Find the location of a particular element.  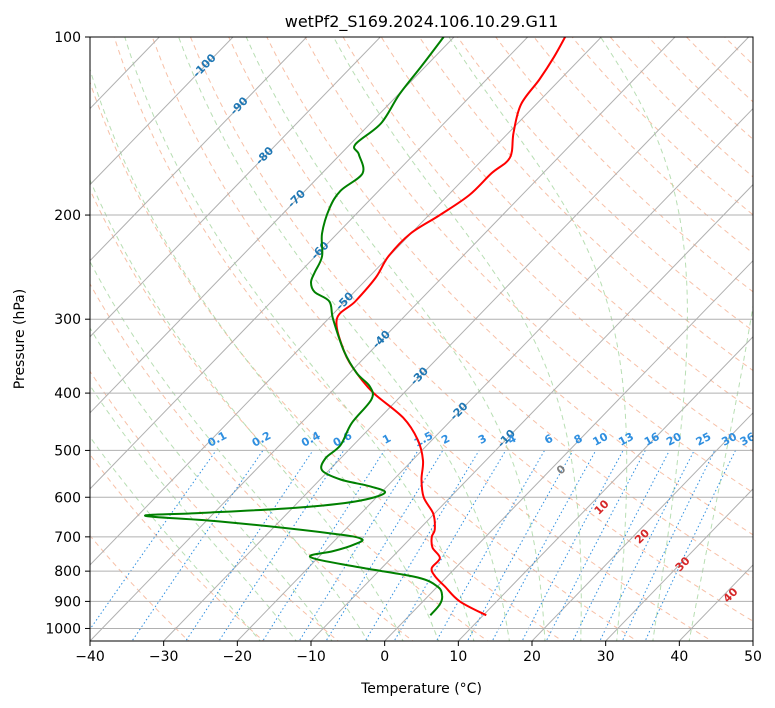

x-tick-label: 40 is located at coordinates (679, 657).